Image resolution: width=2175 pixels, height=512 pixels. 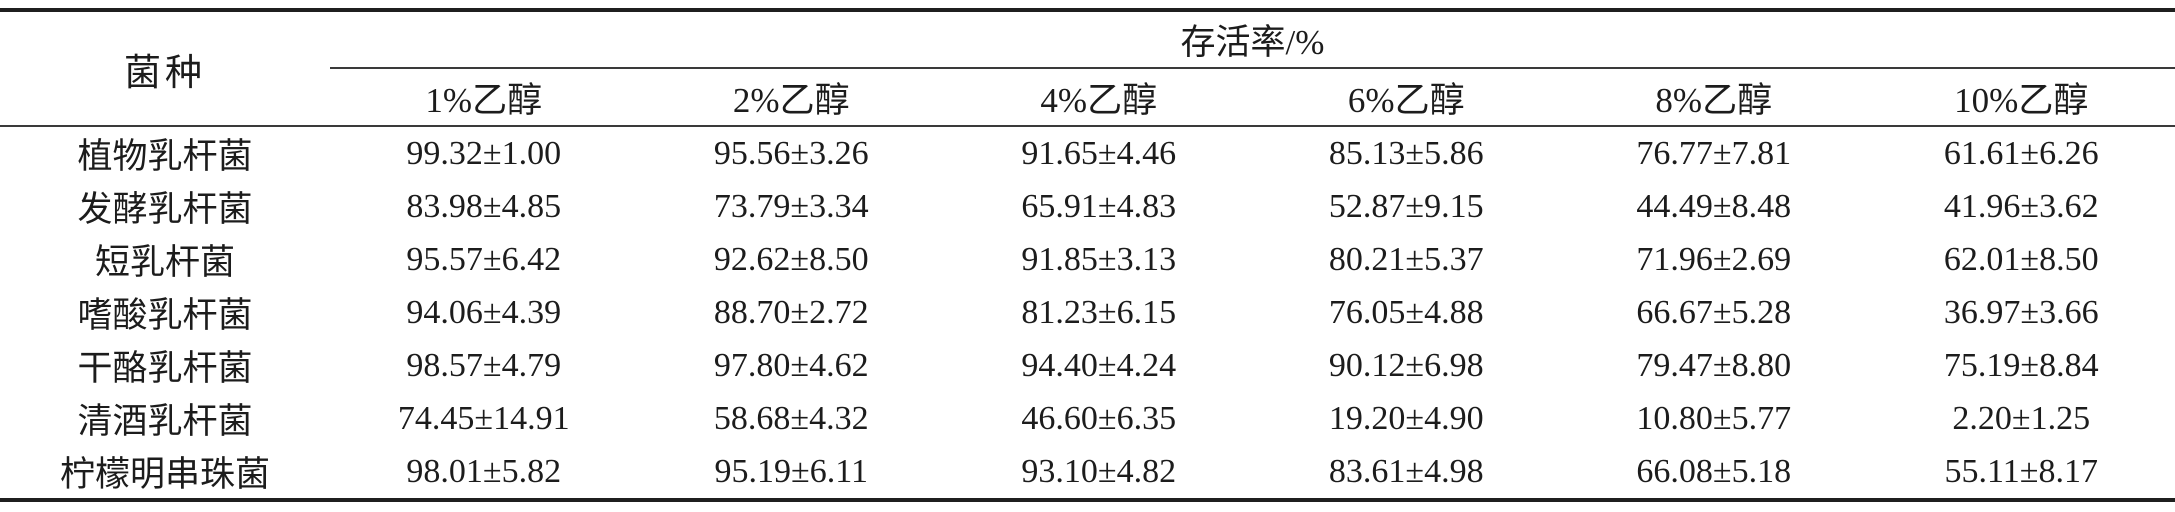 I want to click on value-cell: 62.01±8.50, so click(x=2021, y=259).